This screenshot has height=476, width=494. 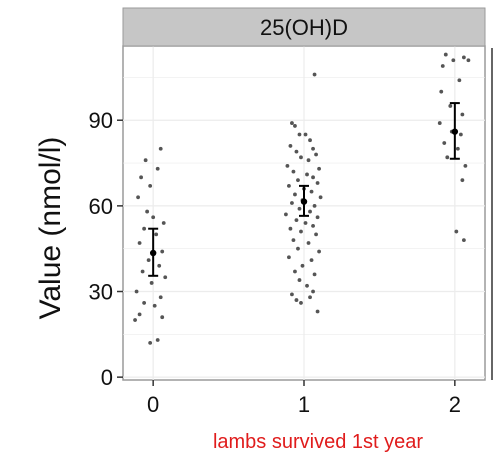 What do you see at coordinates (50, 228) in the screenshot?
I see `y-axis-title: Value (nmol/l)` at bounding box center [50, 228].